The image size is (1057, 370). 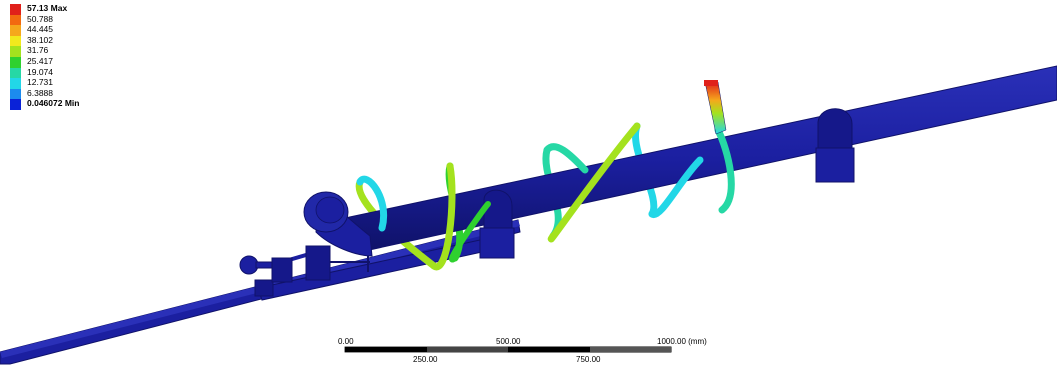 I want to click on legend-row: 50.788, so click(x=65, y=19).